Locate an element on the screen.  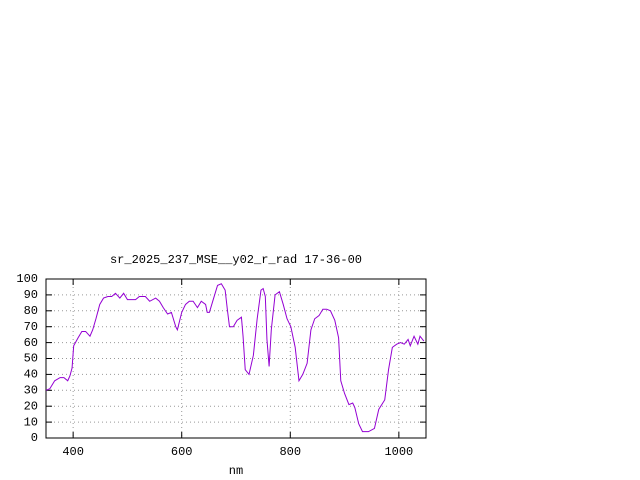
y-tick-label: 50 is located at coordinates (31, 359).